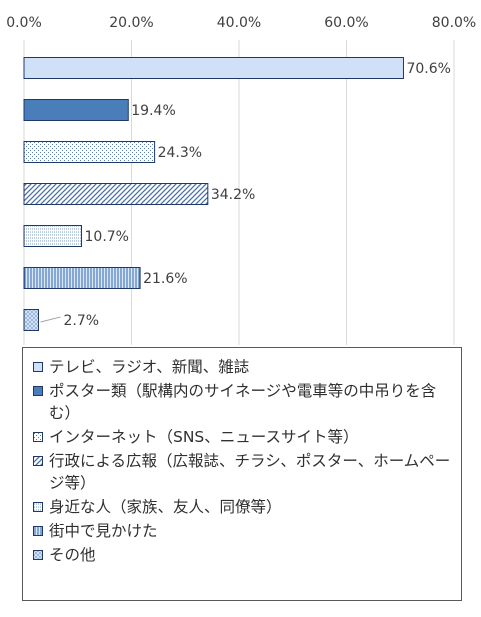  Describe the element at coordinates (428, 69) in the screenshot. I see `data-label: 70.6%` at that location.